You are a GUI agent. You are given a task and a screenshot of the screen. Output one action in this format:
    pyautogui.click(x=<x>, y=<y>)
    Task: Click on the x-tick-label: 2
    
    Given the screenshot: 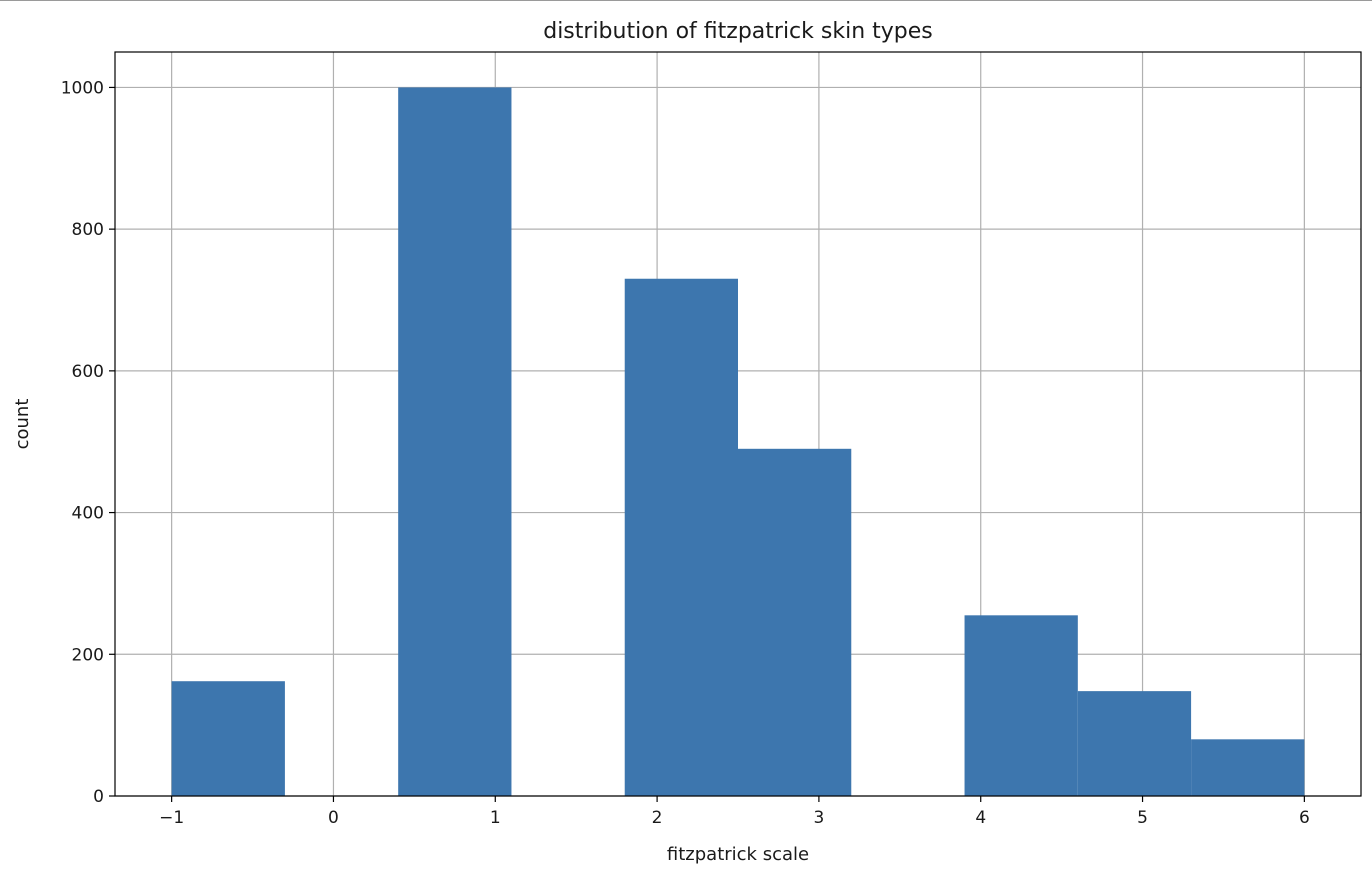 What is the action you would take?
    pyautogui.click(x=657, y=818)
    